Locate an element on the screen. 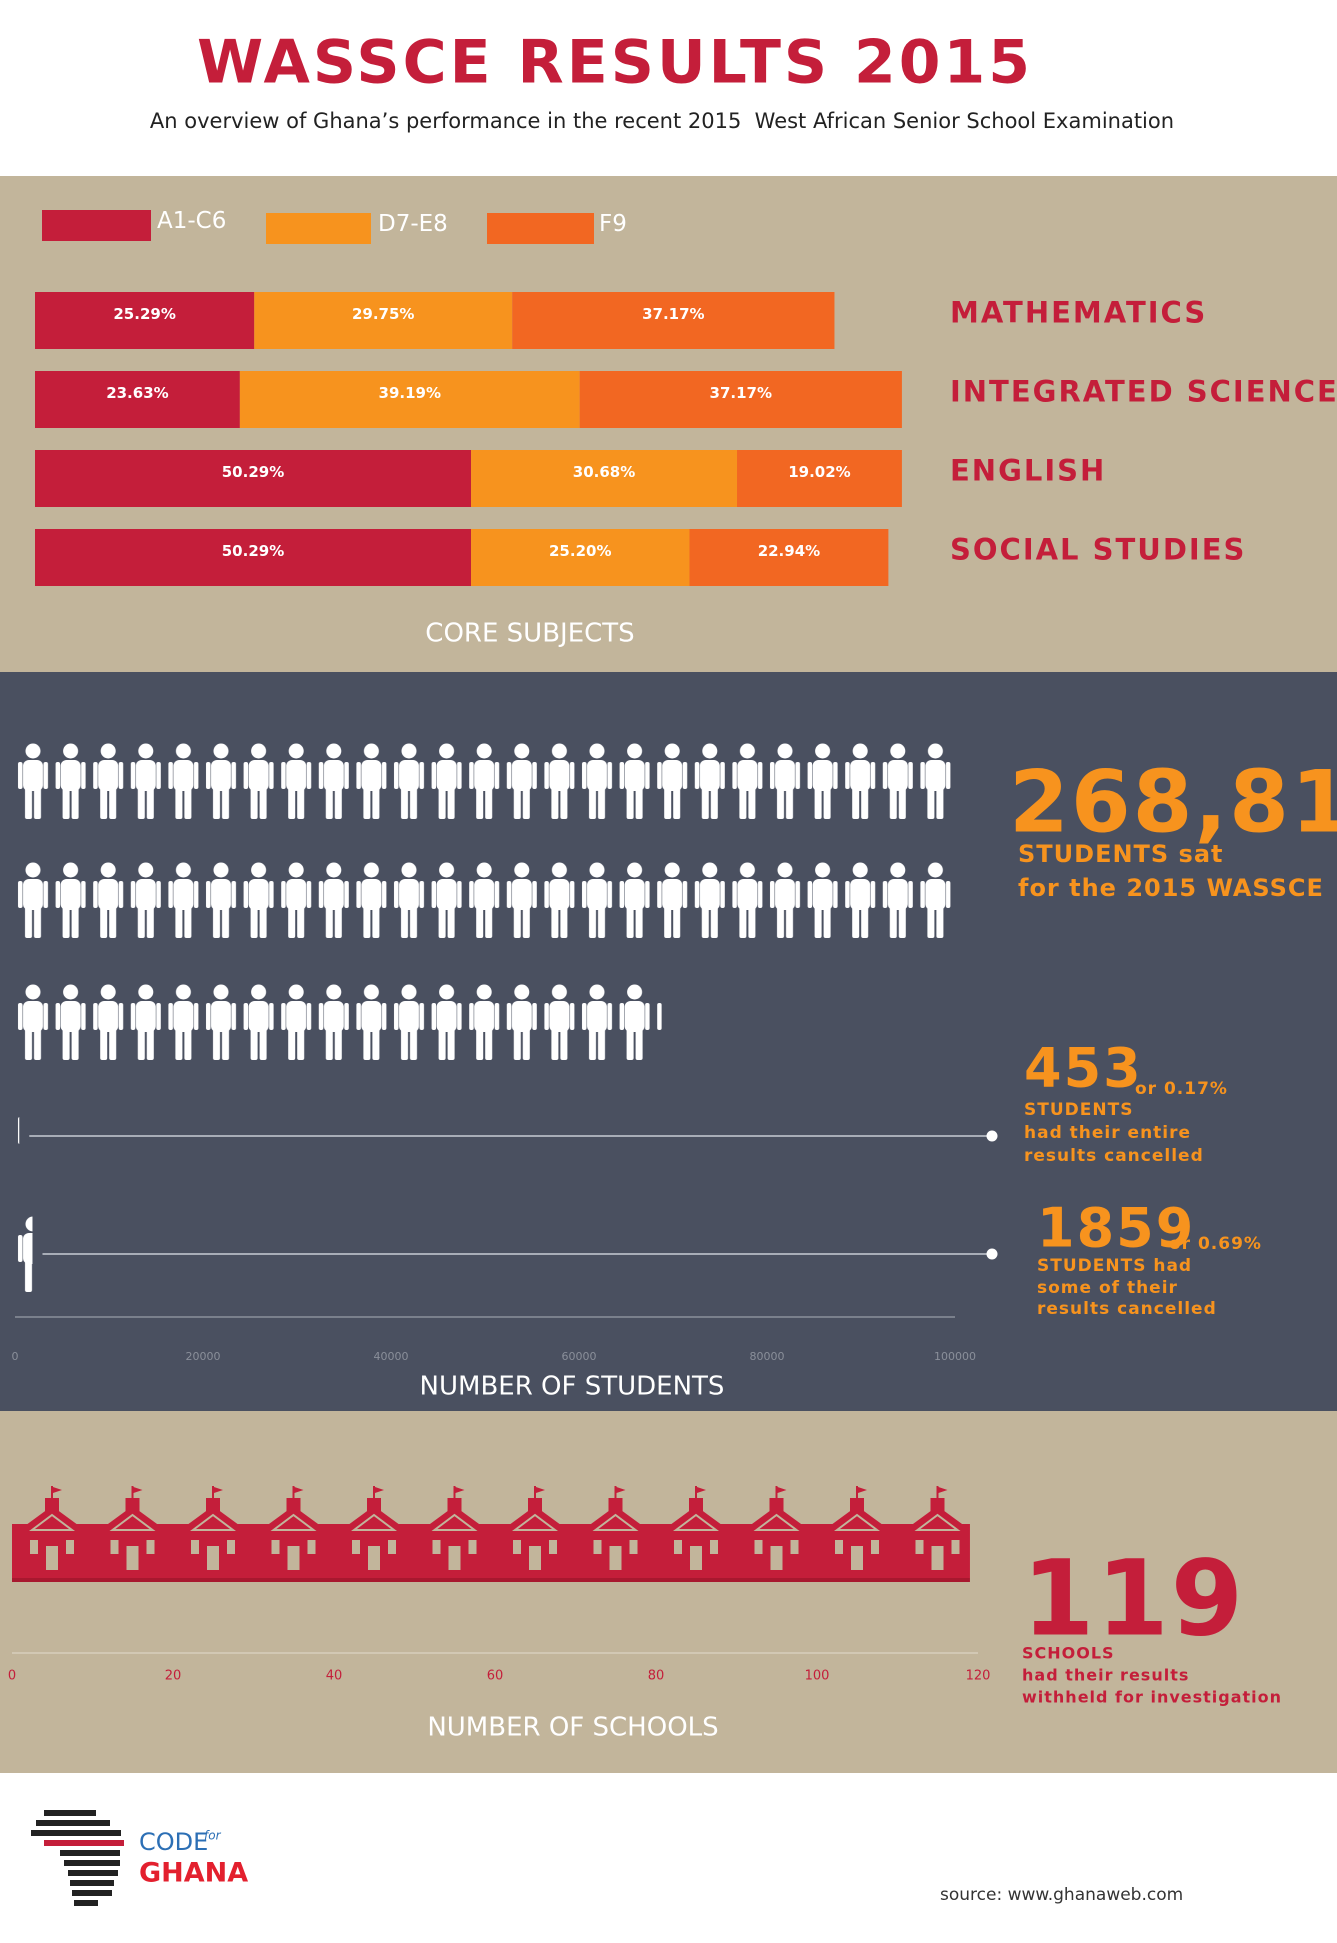  bar-value-label: 30.68% is located at coordinates (604, 472).